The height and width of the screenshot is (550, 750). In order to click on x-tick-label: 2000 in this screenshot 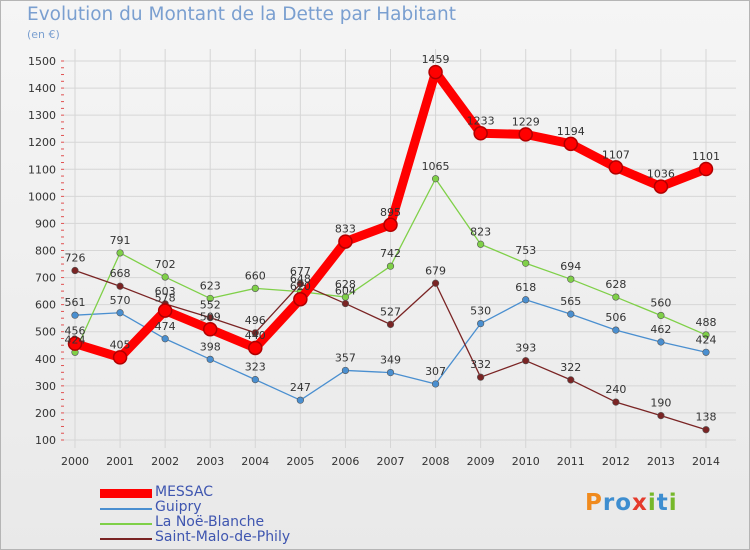, I will do `click(75, 461)`.